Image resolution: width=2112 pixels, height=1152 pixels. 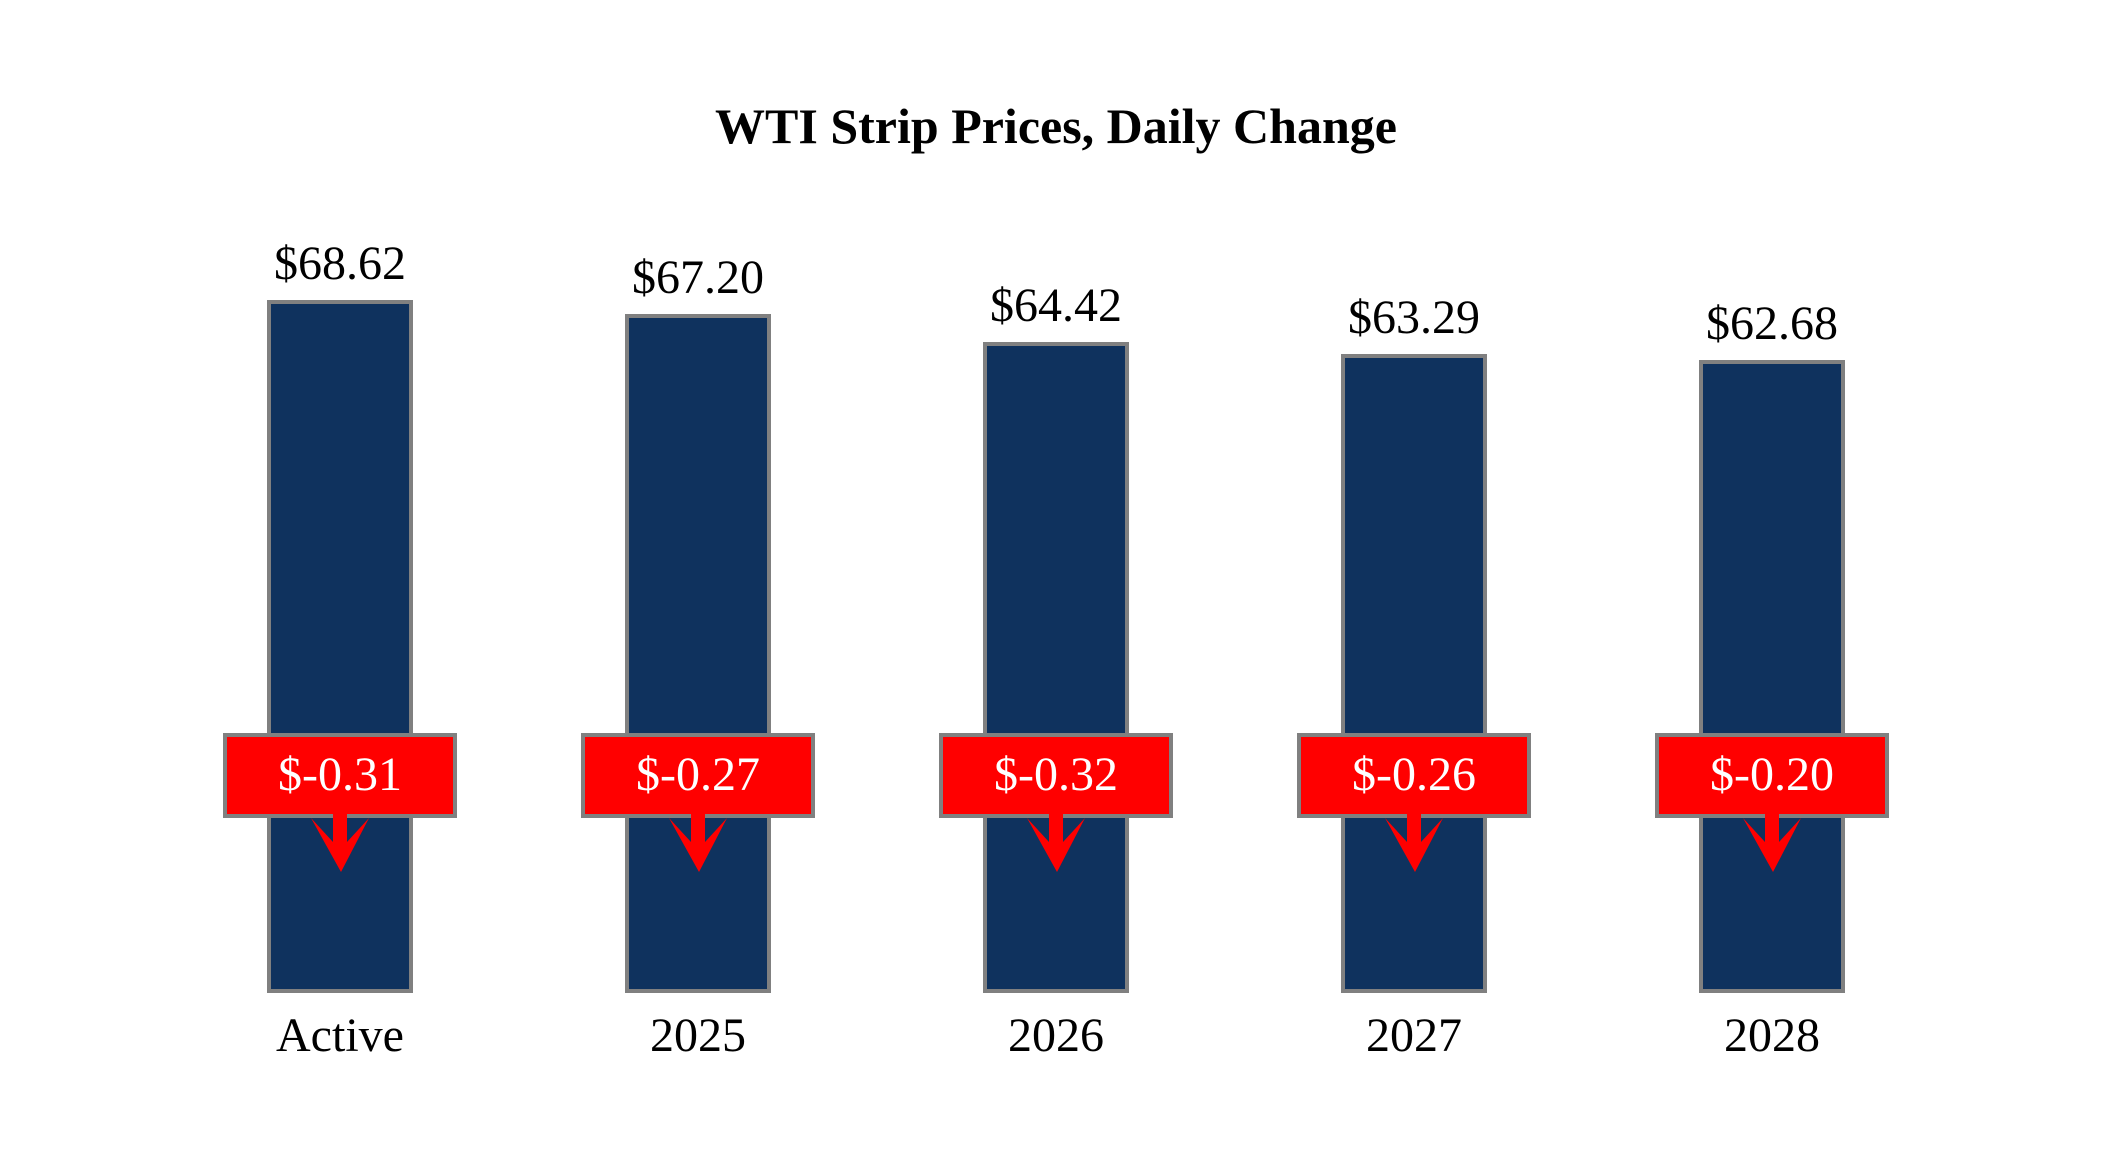 What do you see at coordinates (1772, 1035) in the screenshot?
I see `category-label: 2028` at bounding box center [1772, 1035].